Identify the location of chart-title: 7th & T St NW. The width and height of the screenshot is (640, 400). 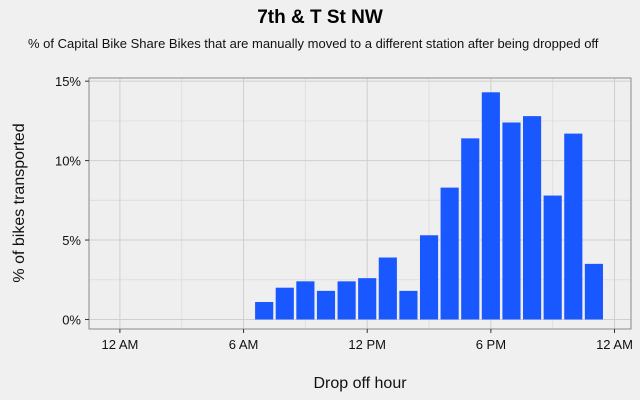
(320, 17).